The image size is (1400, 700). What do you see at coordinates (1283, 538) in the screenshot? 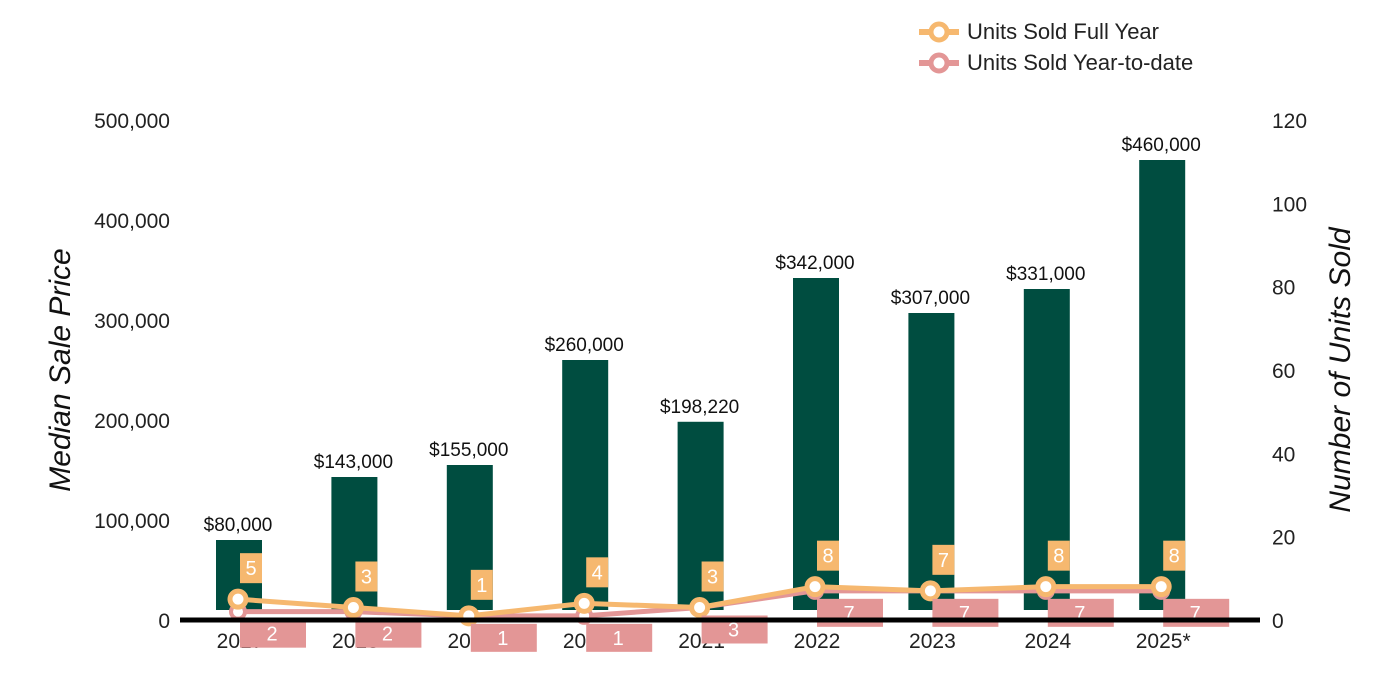
I see `y2-tick-label: 20` at bounding box center [1283, 538].